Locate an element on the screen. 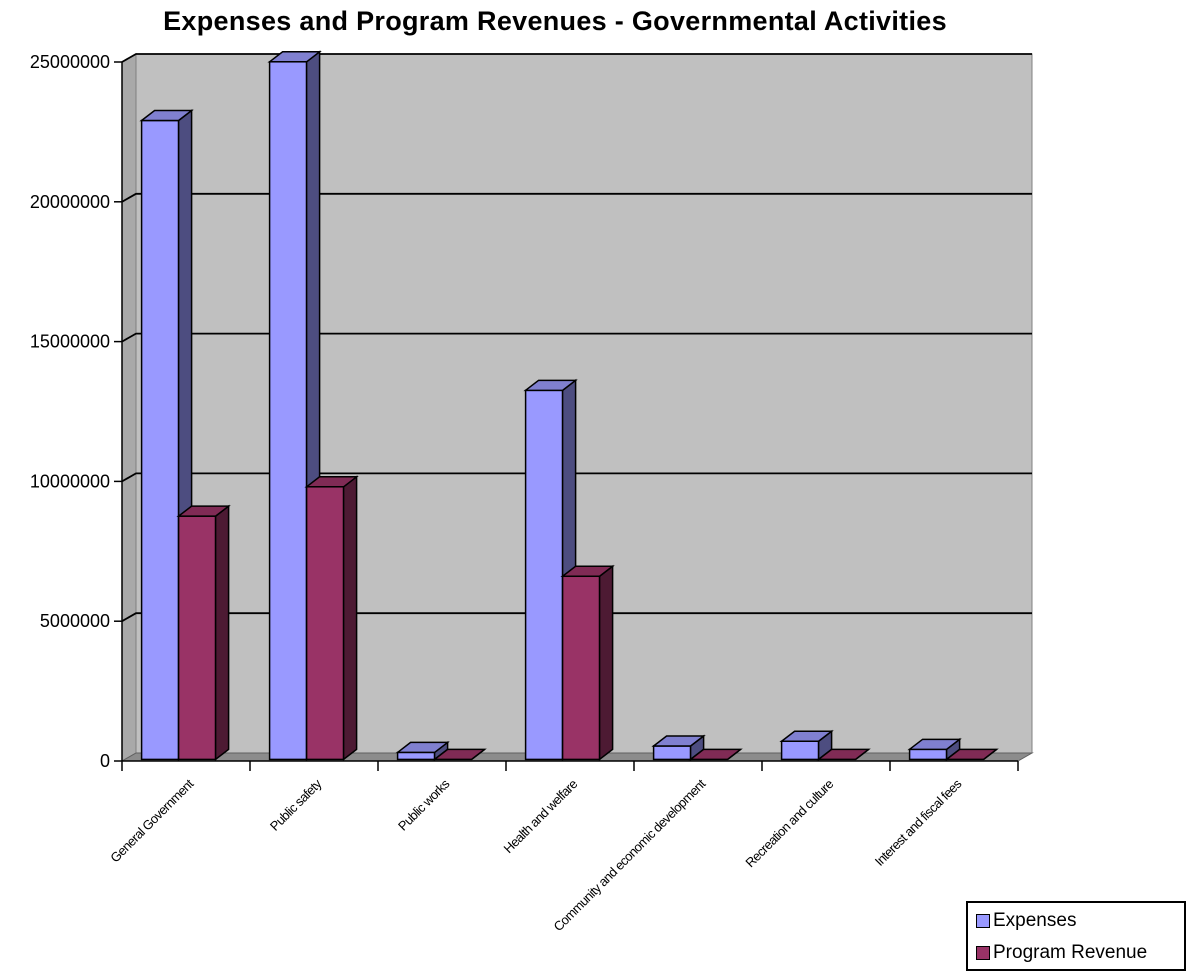 Image resolution: width=1192 pixels, height=974 pixels. y-tick-label: 15000000 is located at coordinates (70, 342).